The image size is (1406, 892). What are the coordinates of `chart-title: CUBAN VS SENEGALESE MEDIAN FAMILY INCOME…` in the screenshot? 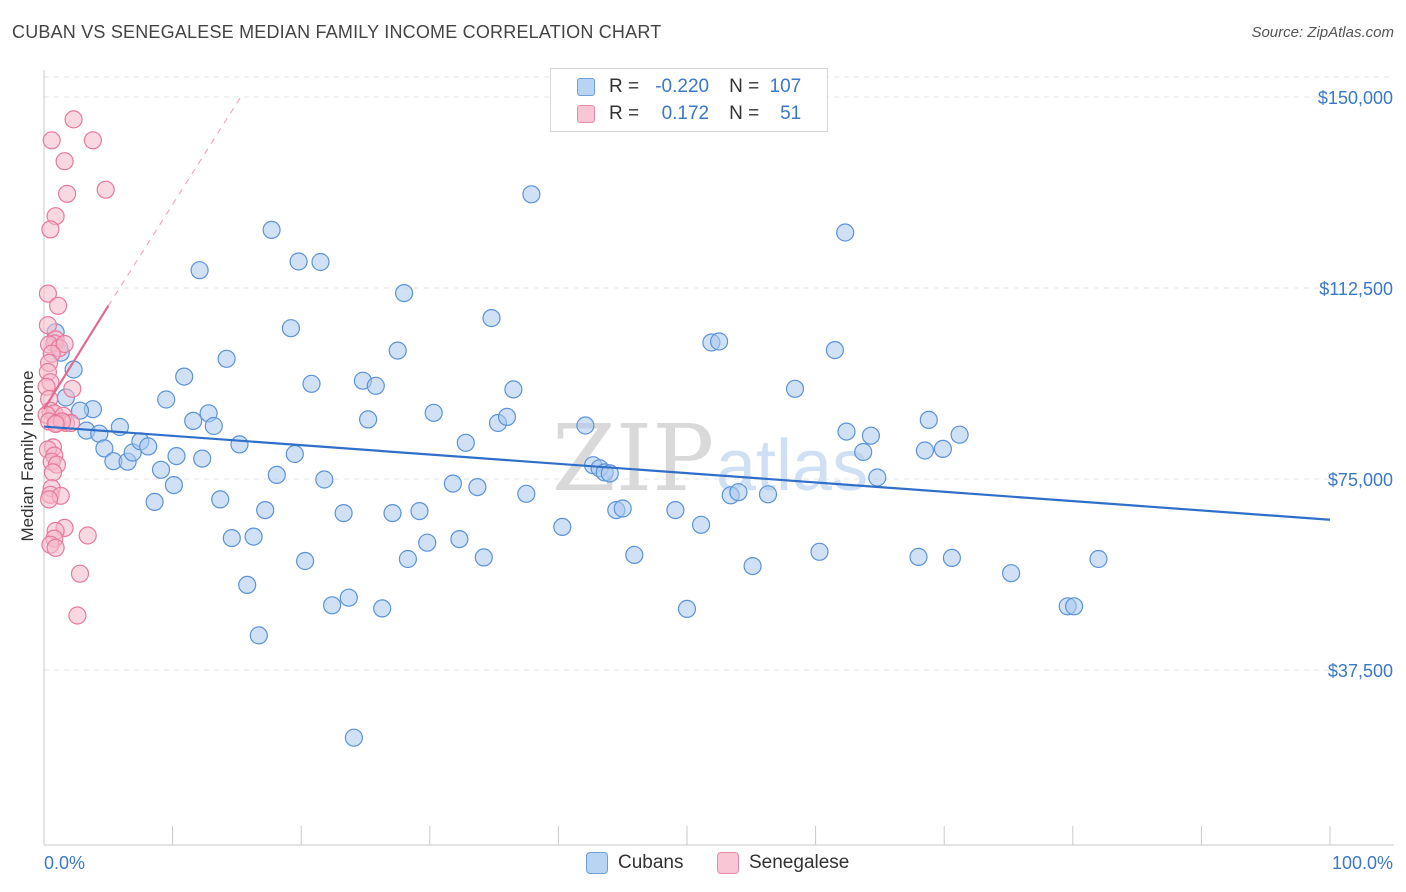 It's located at (337, 32).